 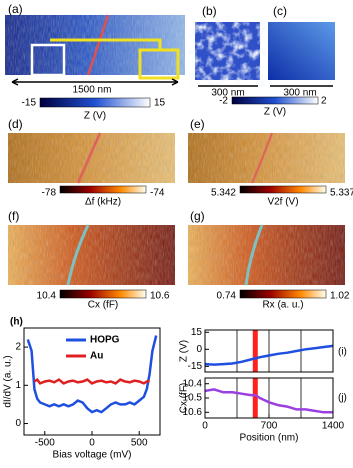 What do you see at coordinates (197, 124) in the screenshot?
I see `panel-label: (e)` at bounding box center [197, 124].